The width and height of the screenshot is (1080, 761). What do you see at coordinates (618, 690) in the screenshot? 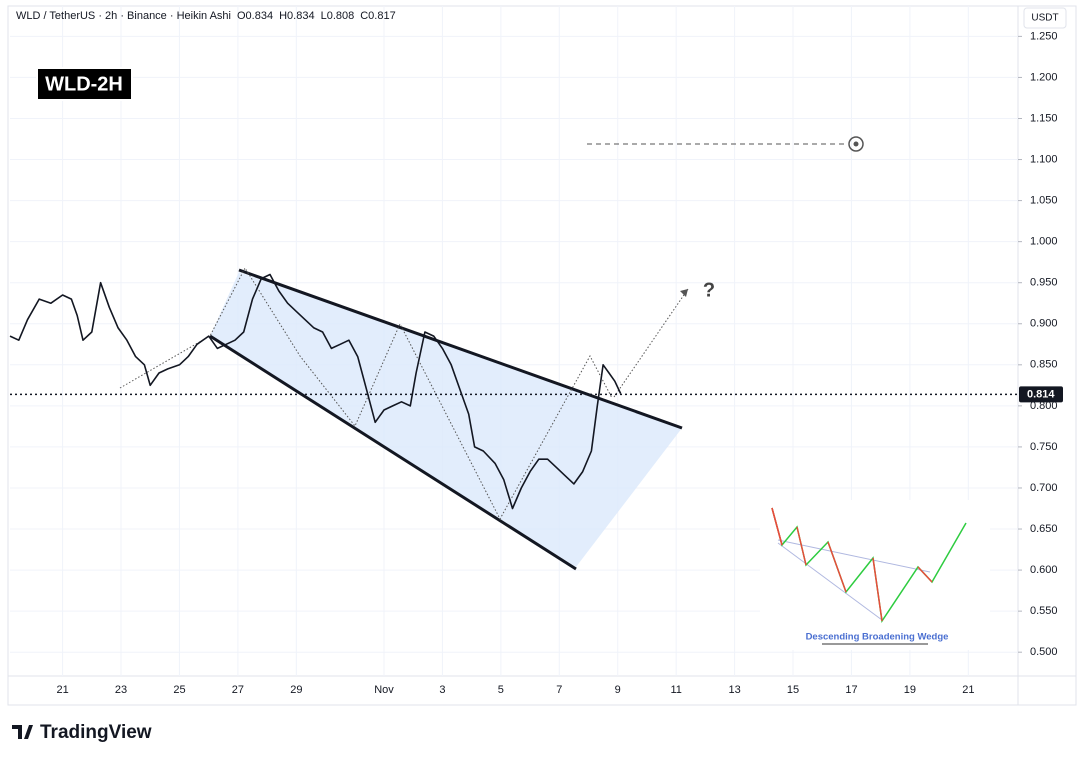
I see `x-tick-label: 9` at bounding box center [618, 690].